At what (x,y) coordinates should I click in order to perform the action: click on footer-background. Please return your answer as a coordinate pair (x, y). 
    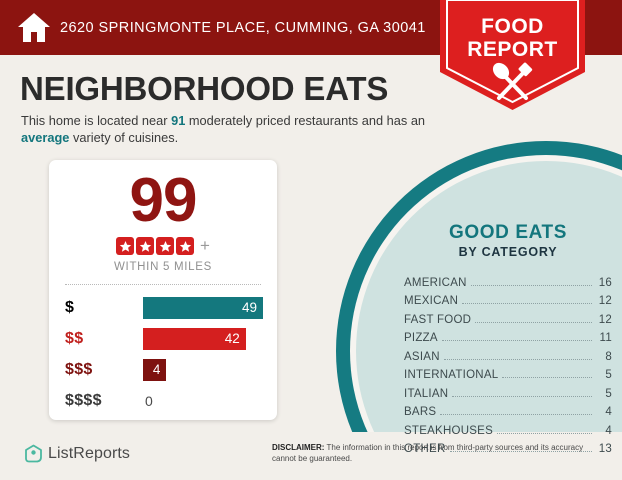
    Looking at the image, I should click on (311, 456).